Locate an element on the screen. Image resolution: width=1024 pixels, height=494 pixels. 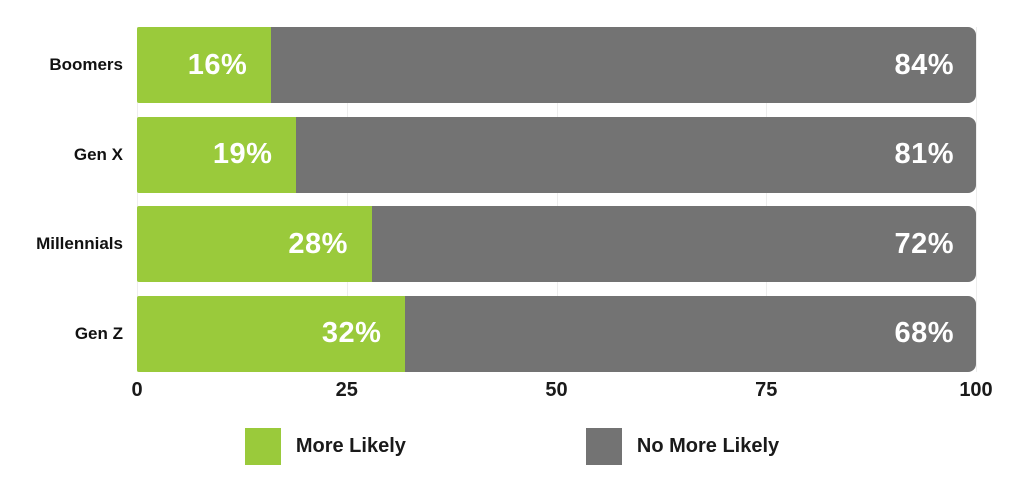
segment-value-label: 32% is located at coordinates (351, 333).